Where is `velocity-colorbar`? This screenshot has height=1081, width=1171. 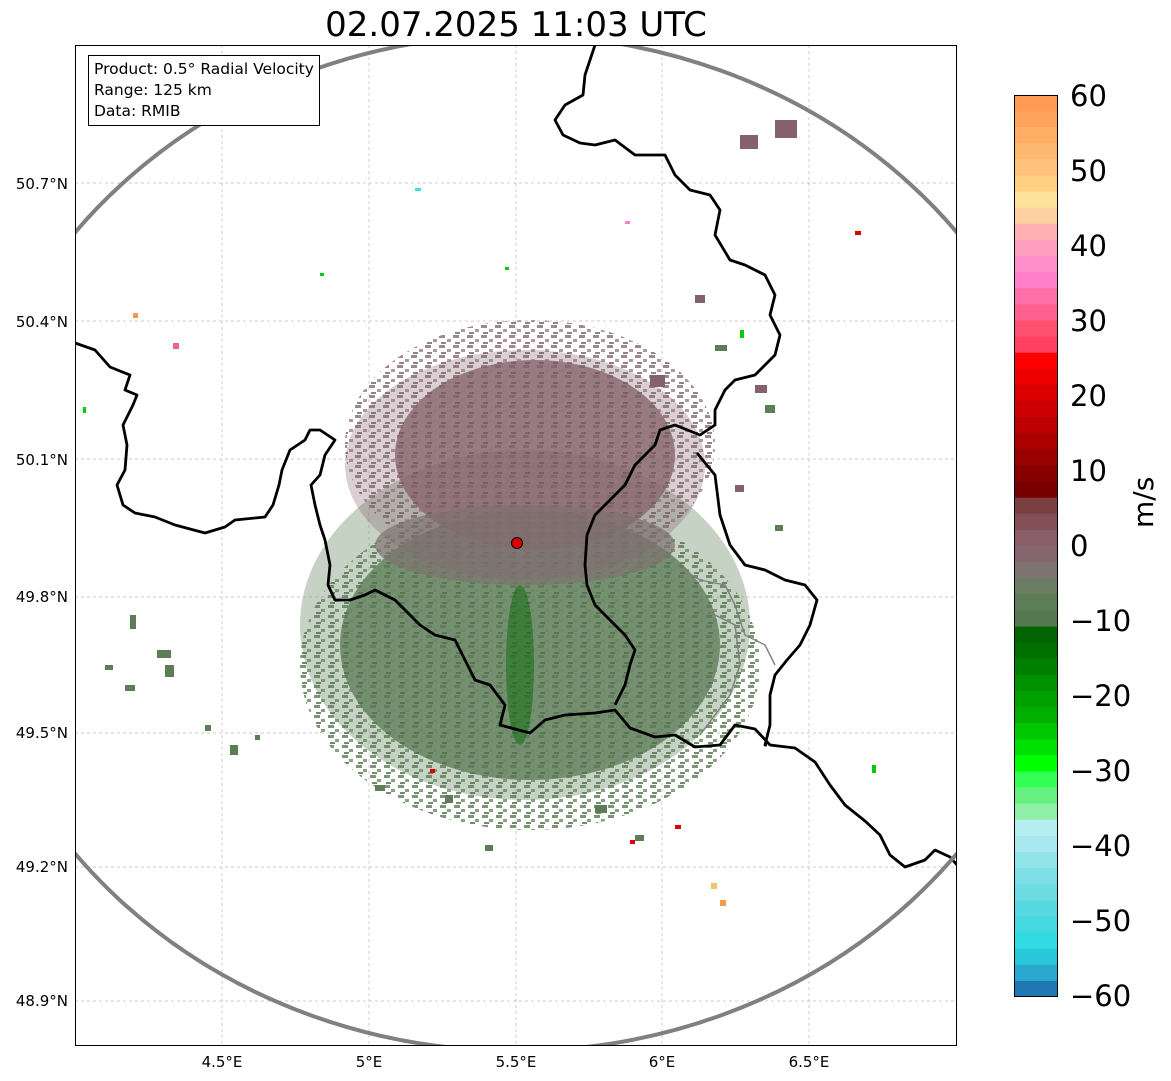 velocity-colorbar is located at coordinates (1036, 546).